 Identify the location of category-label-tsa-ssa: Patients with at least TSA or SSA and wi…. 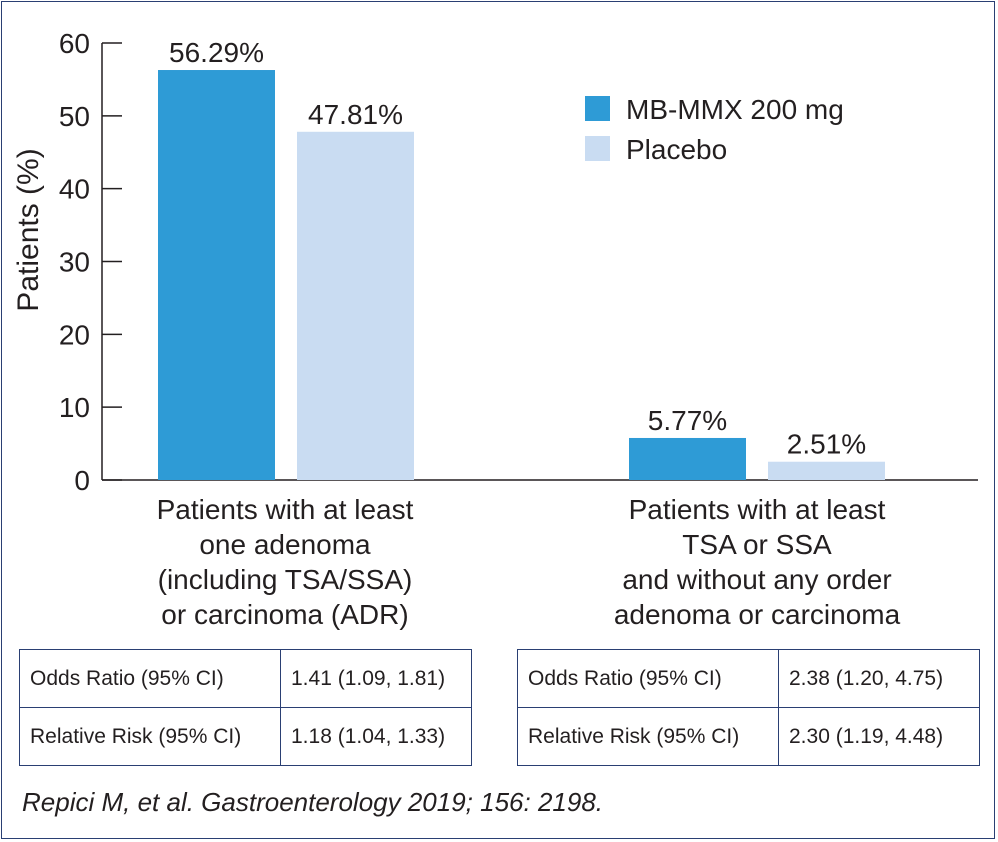
(757, 562).